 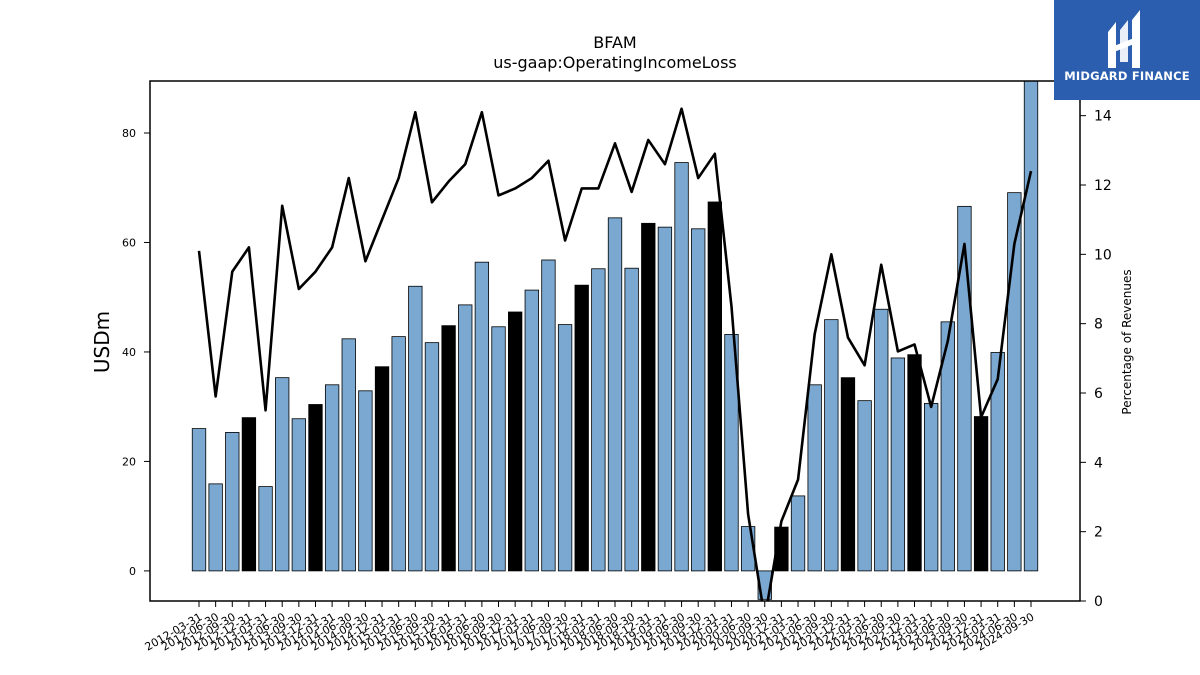 What do you see at coordinates (1103, 186) in the screenshot?
I see `y2-tick-label-12: 12` at bounding box center [1103, 186].